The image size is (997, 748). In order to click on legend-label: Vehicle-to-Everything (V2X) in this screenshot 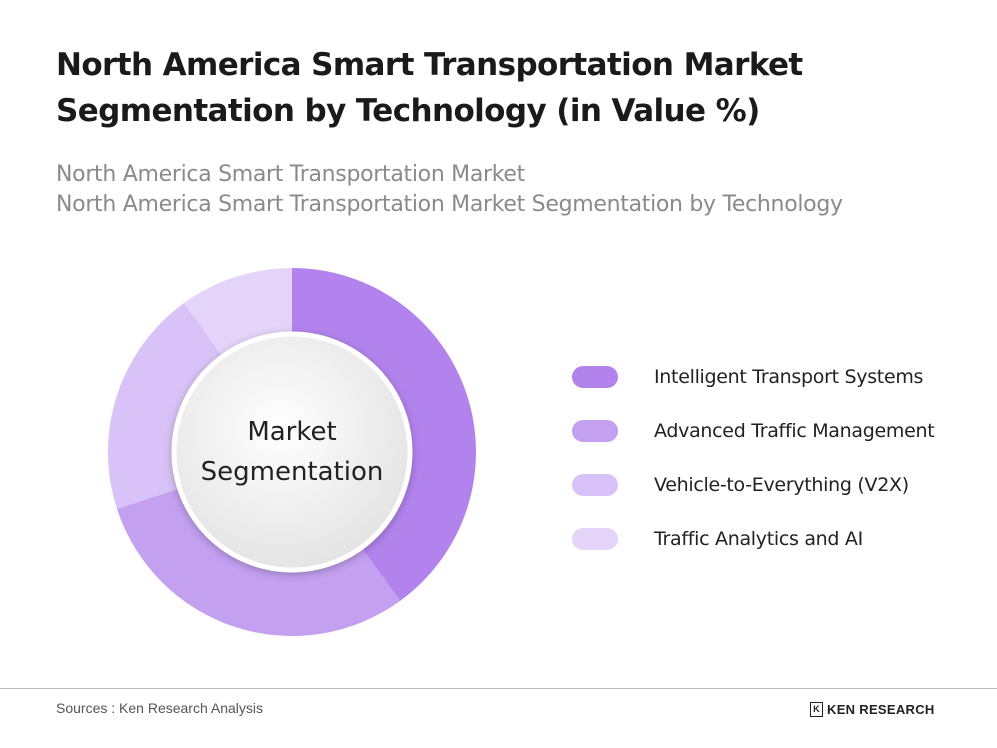, I will do `click(781, 485)`.